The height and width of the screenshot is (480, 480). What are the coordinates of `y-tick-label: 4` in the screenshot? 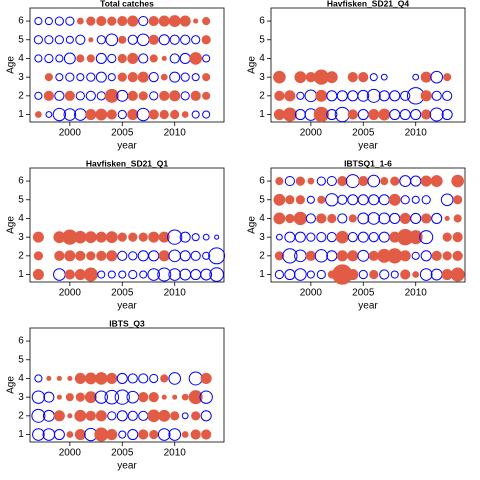 It's located at (21, 378).